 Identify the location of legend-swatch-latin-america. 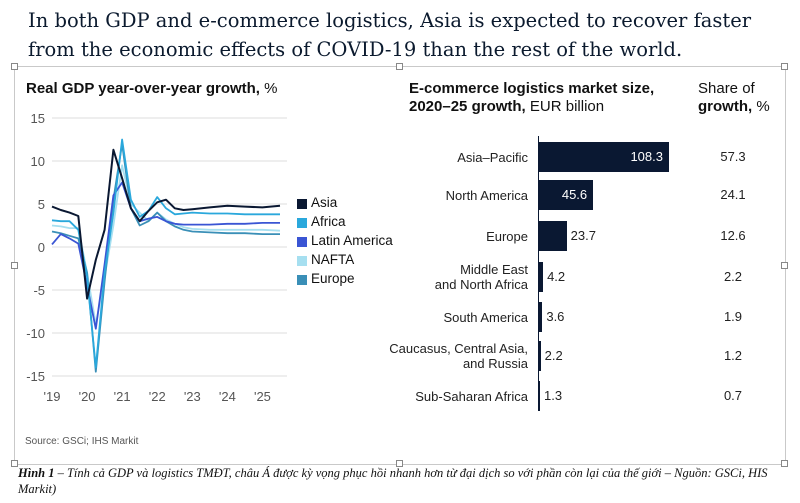
(302, 242).